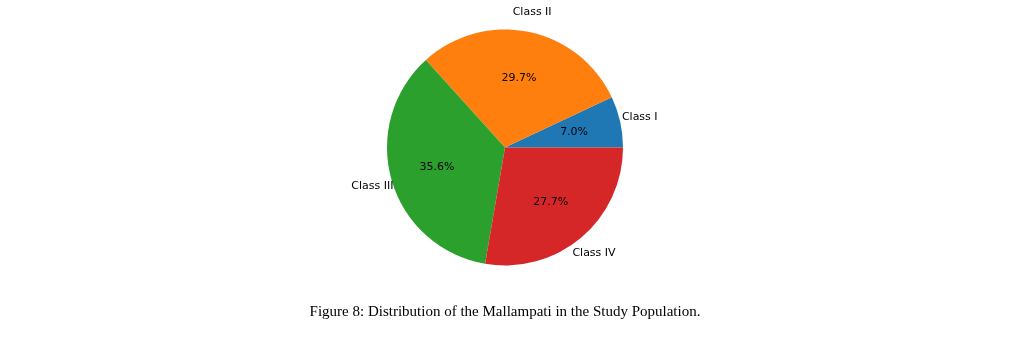  What do you see at coordinates (594, 253) in the screenshot?
I see `slice-label: Class IV` at bounding box center [594, 253].